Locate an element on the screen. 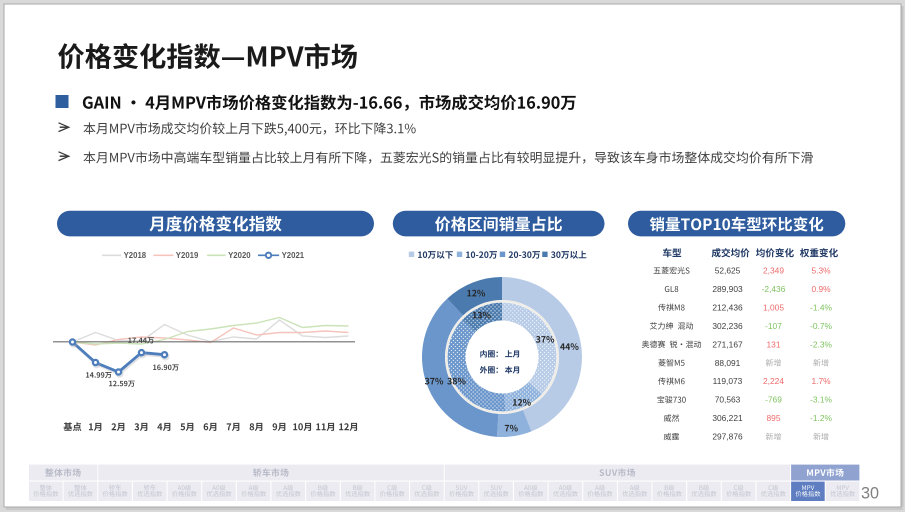 The width and height of the screenshot is (905, 512). svg-text: 30 is located at coordinates (870, 493).